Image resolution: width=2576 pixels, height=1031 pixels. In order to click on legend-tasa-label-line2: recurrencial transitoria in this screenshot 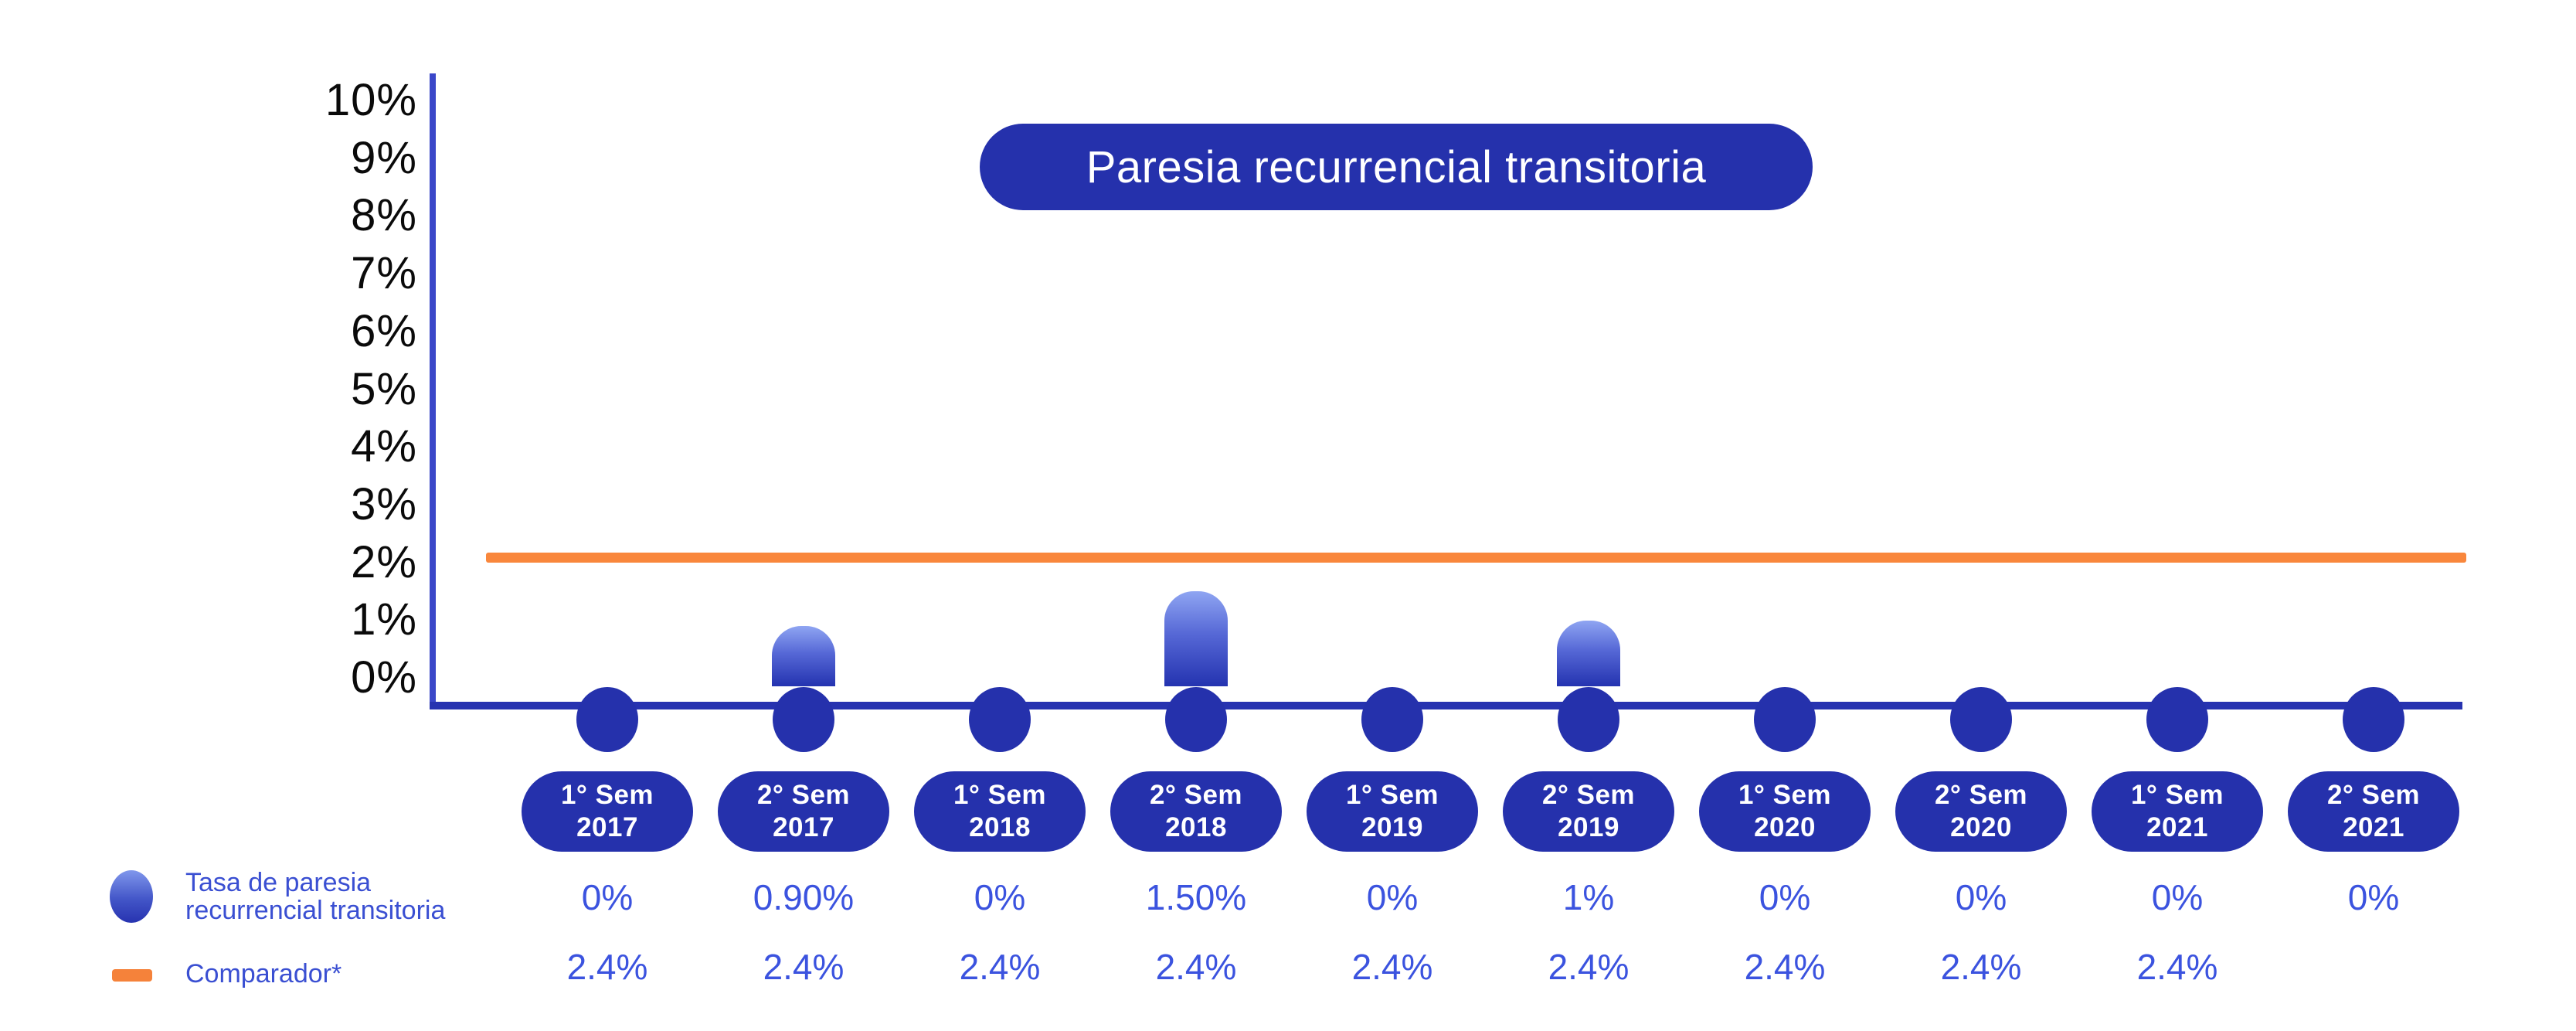, I will do `click(315, 910)`.